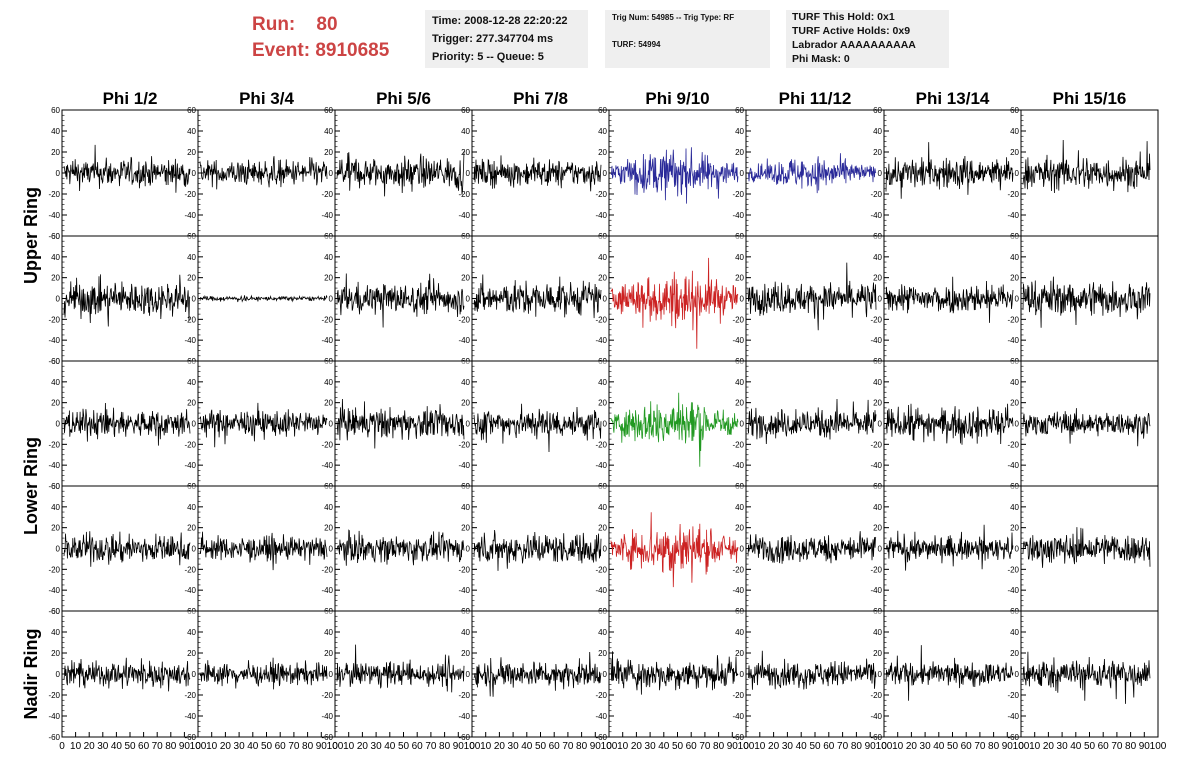 The width and height of the screenshot is (1196, 772). Describe the element at coordinates (949, 170) in the screenshot. I see `waveform-r1-c7` at that location.